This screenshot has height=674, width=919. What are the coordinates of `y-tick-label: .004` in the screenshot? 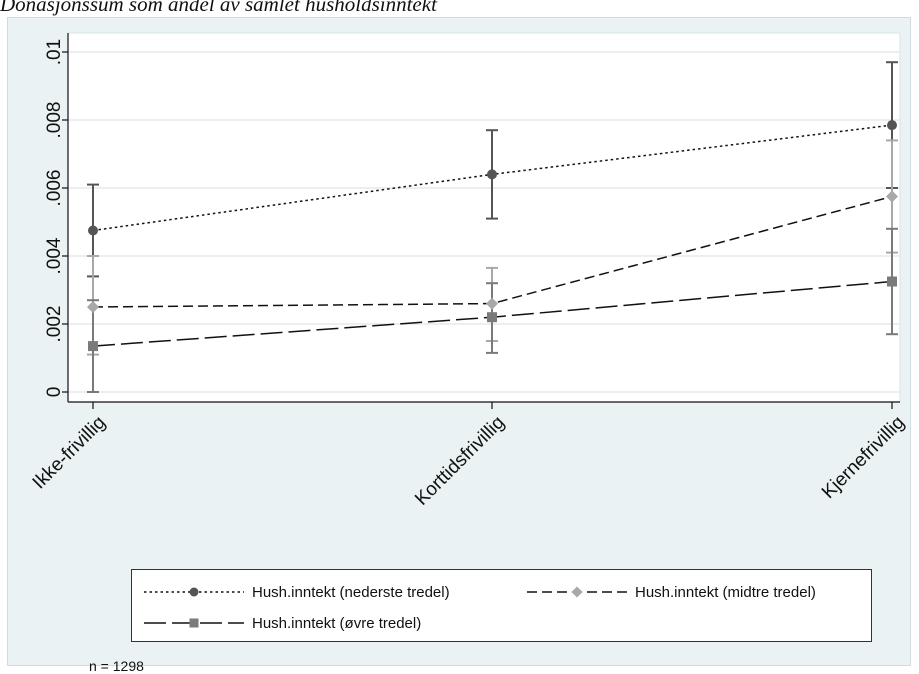 It's located at (54, 255).